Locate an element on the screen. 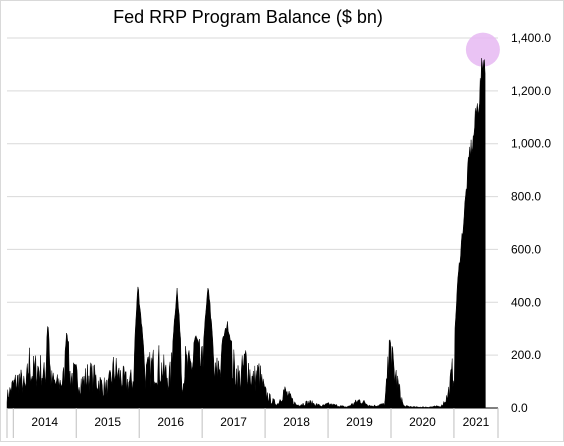 Image resolution: width=564 pixels, height=446 pixels. x-tick-label: 2015 is located at coordinates (107, 422).